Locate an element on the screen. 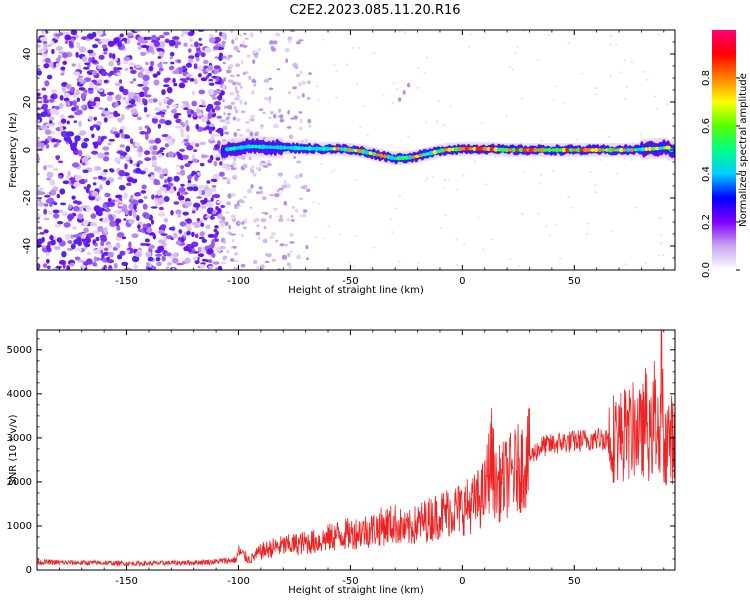 This screenshot has height=600, width=750. x-tick-label: 0 is located at coordinates (462, 581).